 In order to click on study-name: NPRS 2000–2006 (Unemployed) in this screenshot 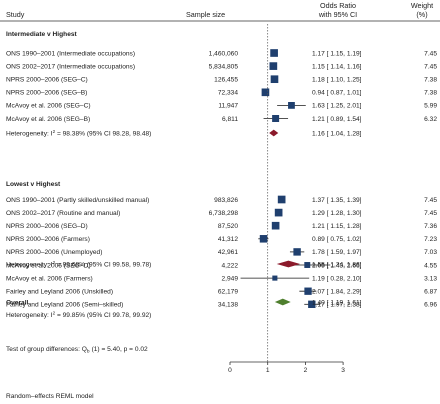, I will do `click(54, 252)`.